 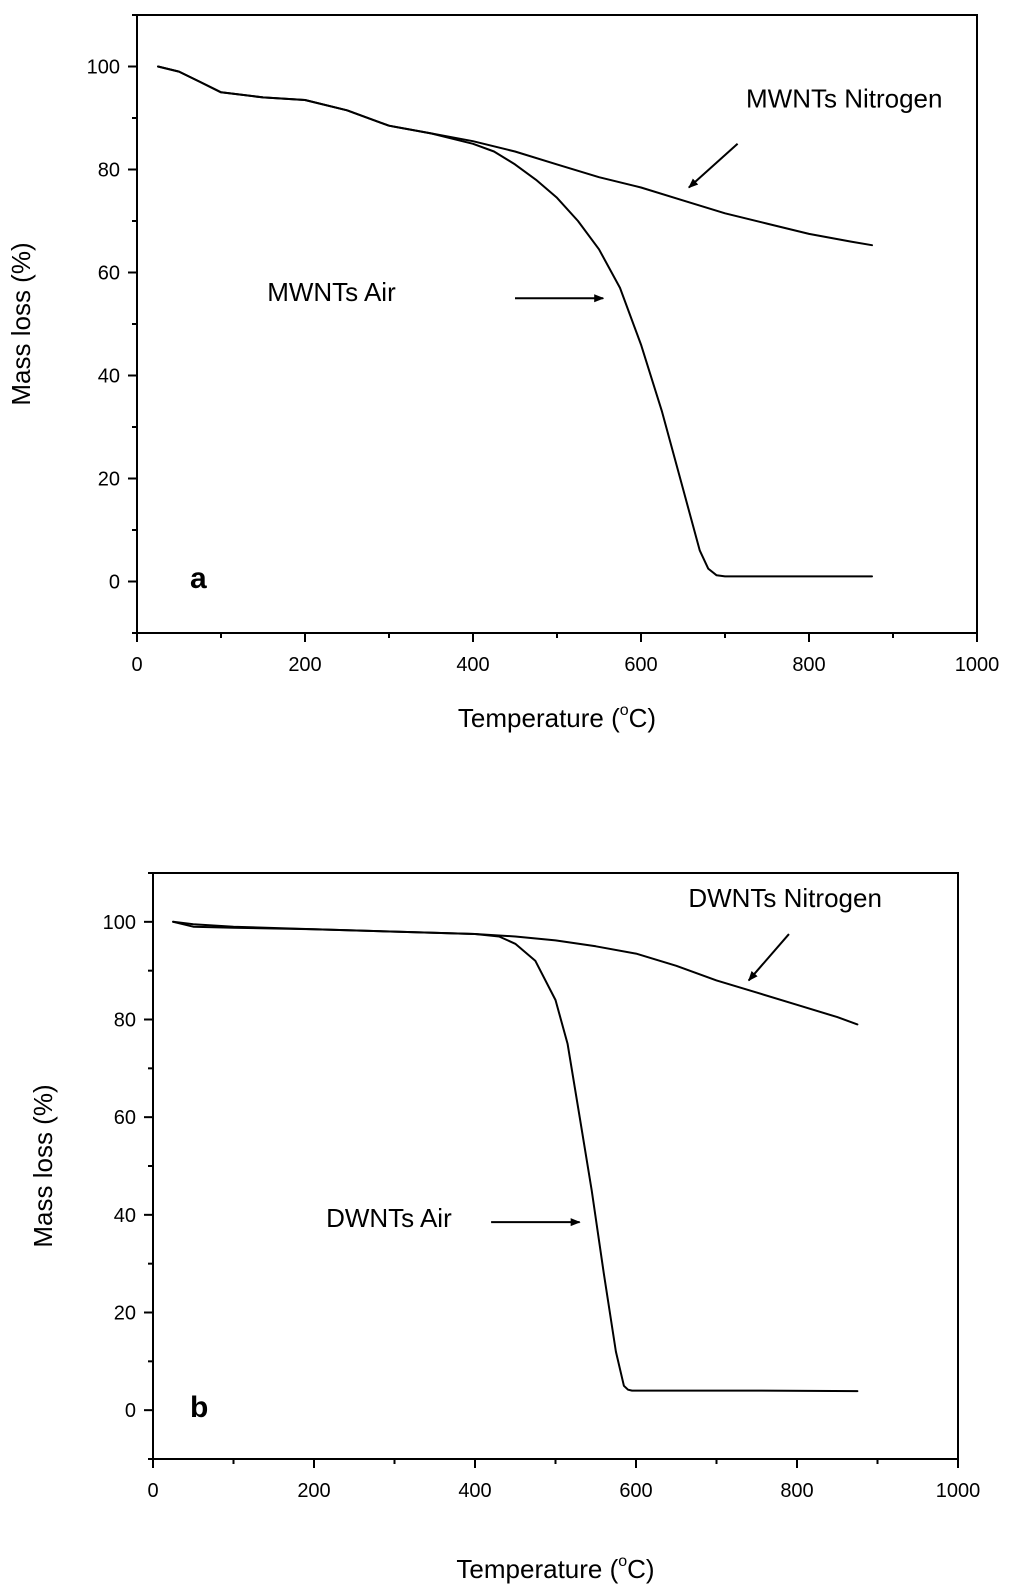 What do you see at coordinates (808, 665) in the screenshot?
I see `panel-a-x-tick-label: 800` at bounding box center [808, 665].